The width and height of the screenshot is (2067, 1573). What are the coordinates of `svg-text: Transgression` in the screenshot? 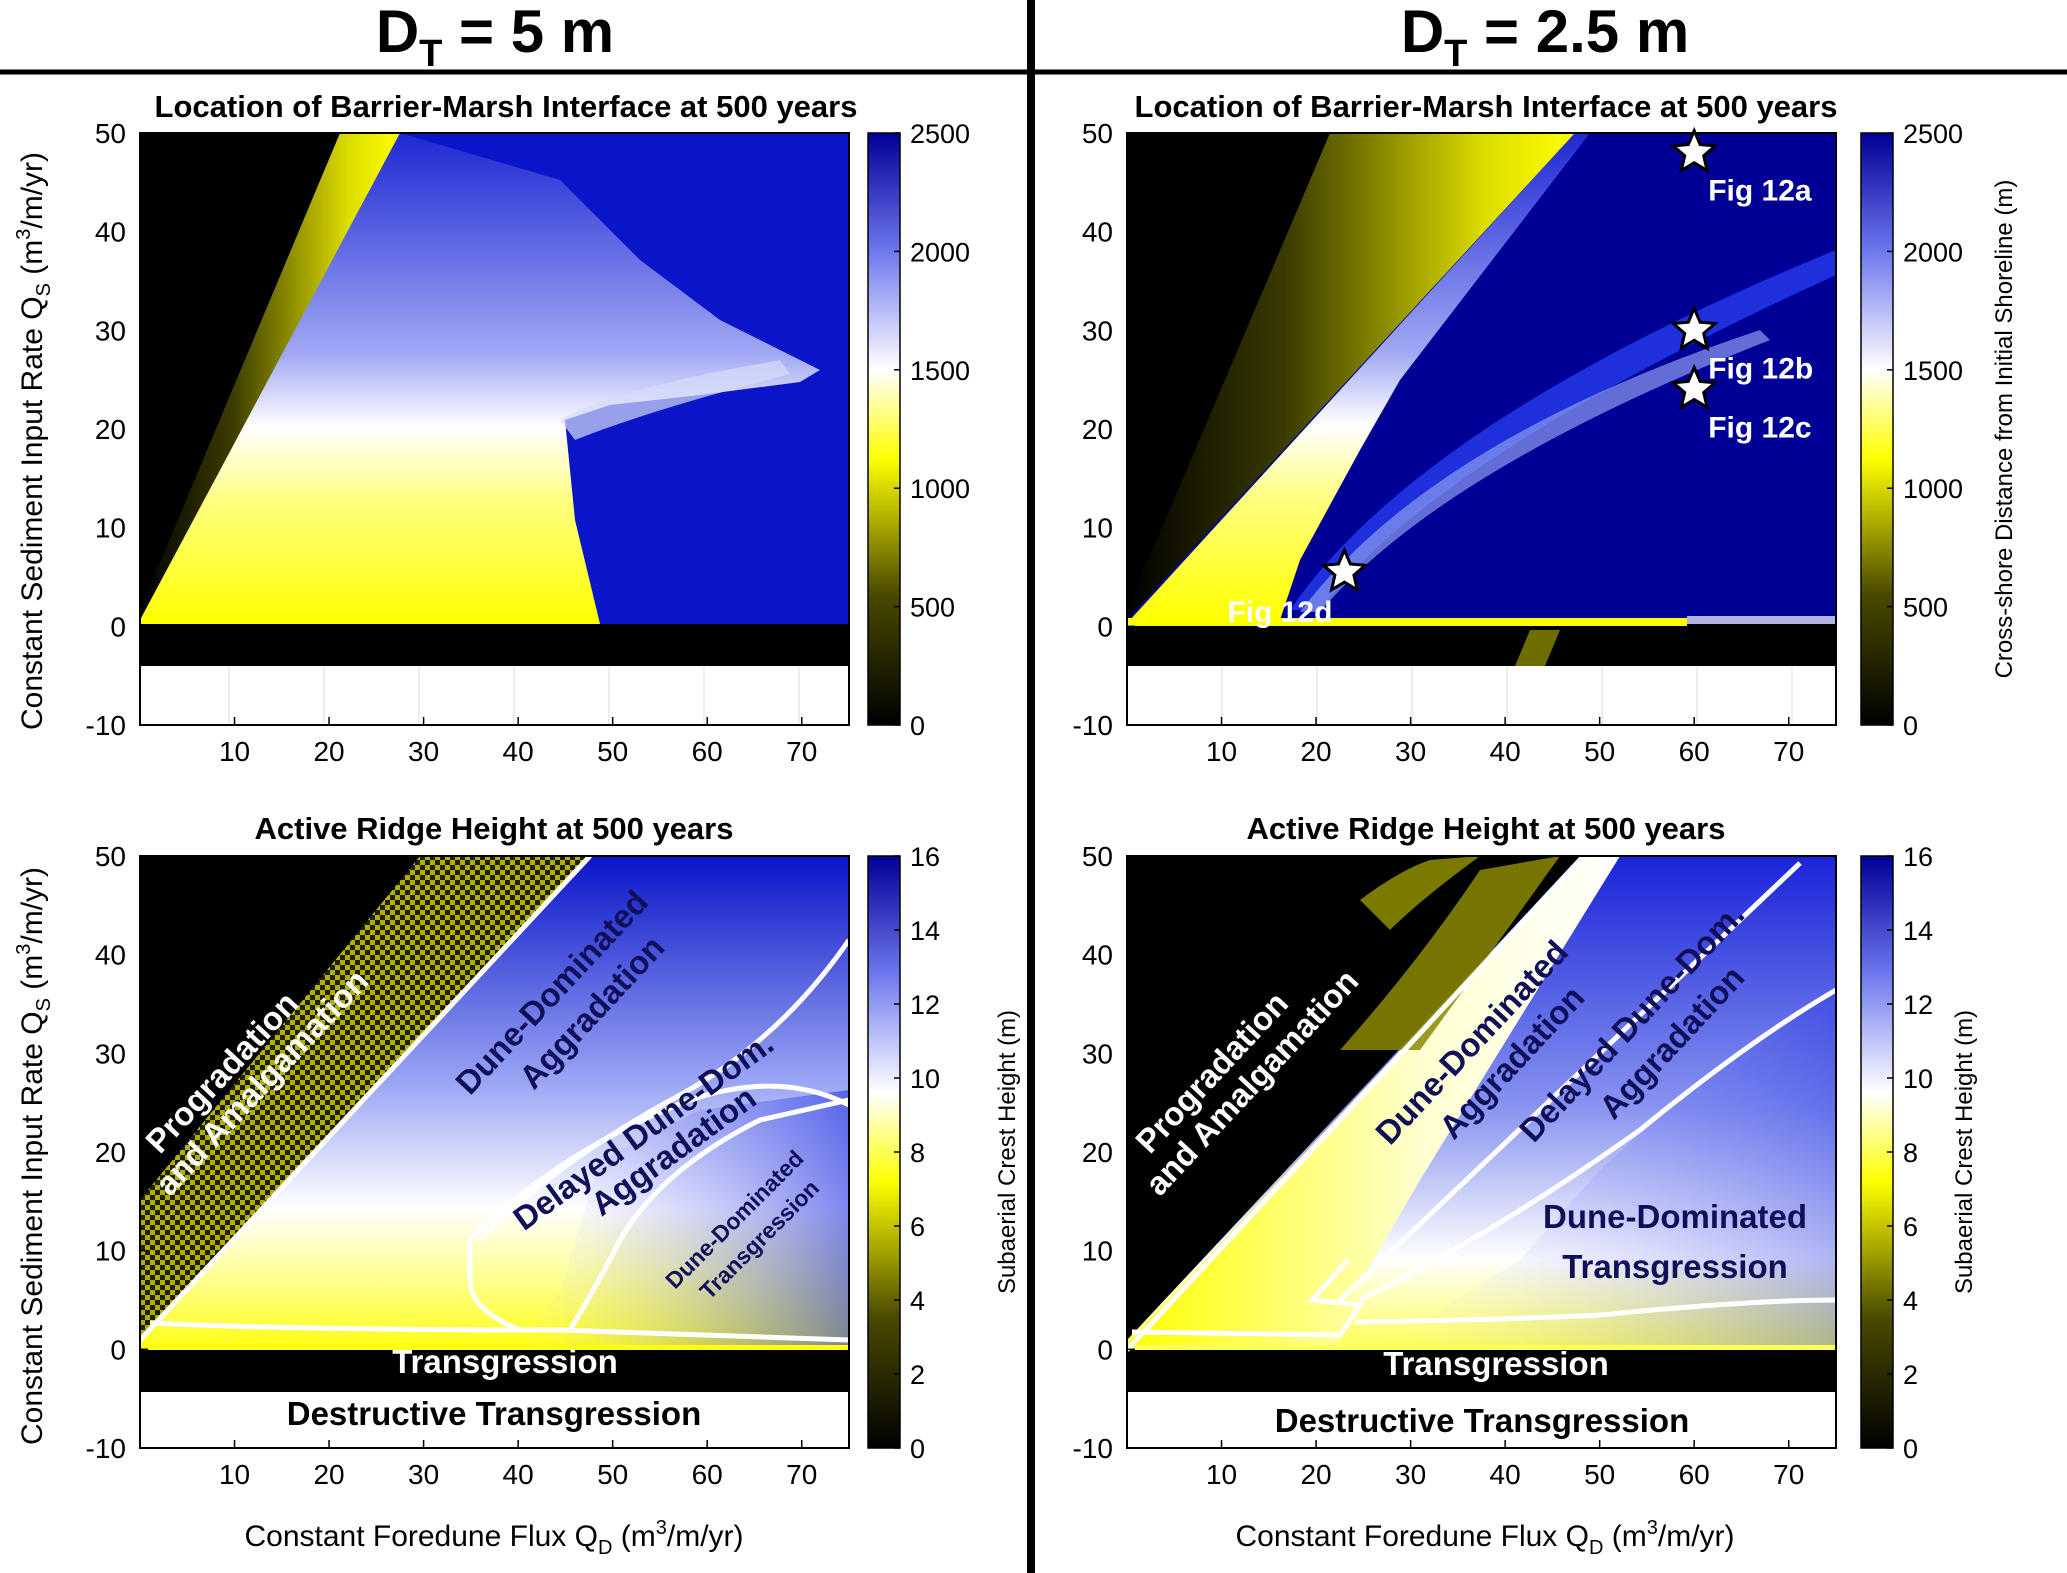 It's located at (1496, 1363).